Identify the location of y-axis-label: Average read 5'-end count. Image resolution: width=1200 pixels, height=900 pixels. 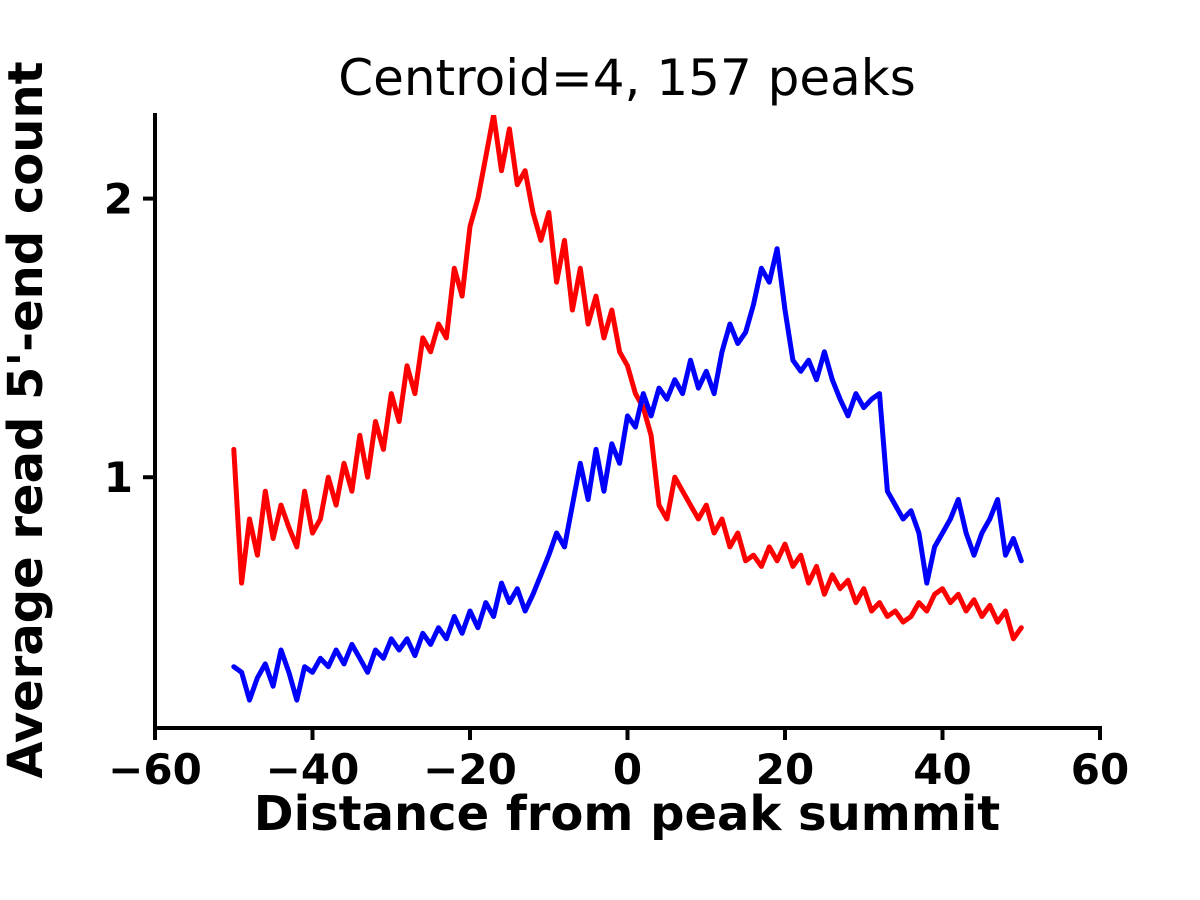
(27, 419).